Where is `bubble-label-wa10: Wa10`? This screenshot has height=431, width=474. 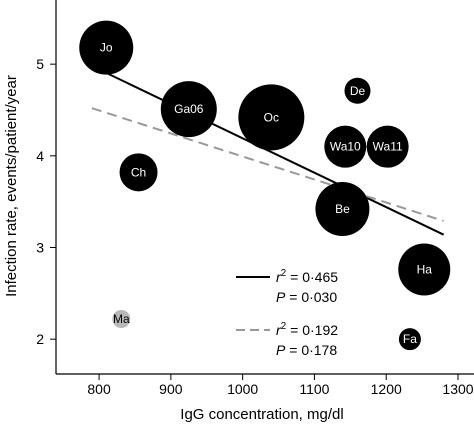
bubble-label-wa10: Wa10 is located at coordinates (345, 147).